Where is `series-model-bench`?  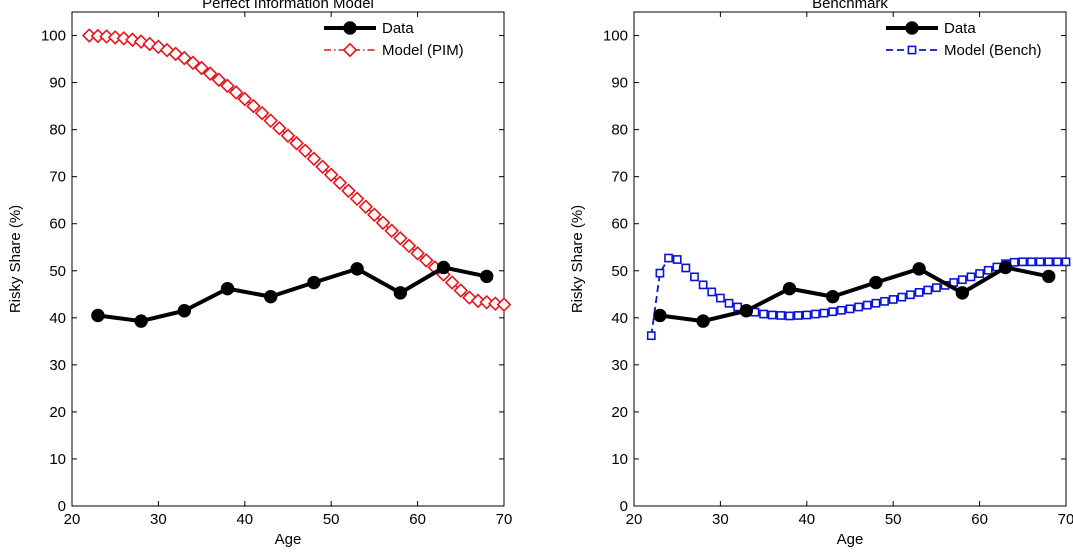
series-model-bench is located at coordinates (858, 297).